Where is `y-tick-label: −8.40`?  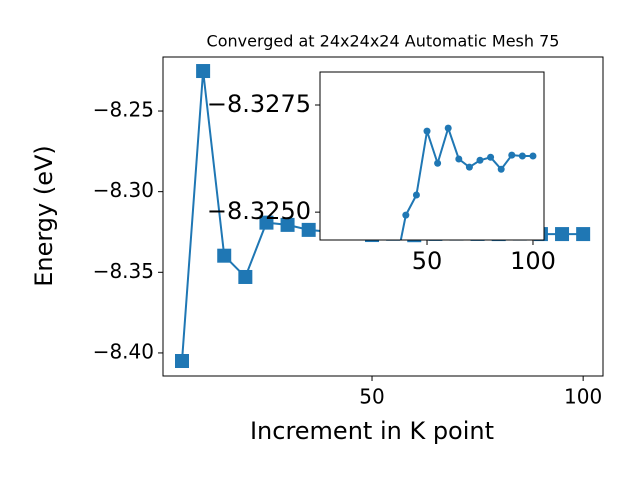
y-tick-label: −8.40 is located at coordinates (123, 351).